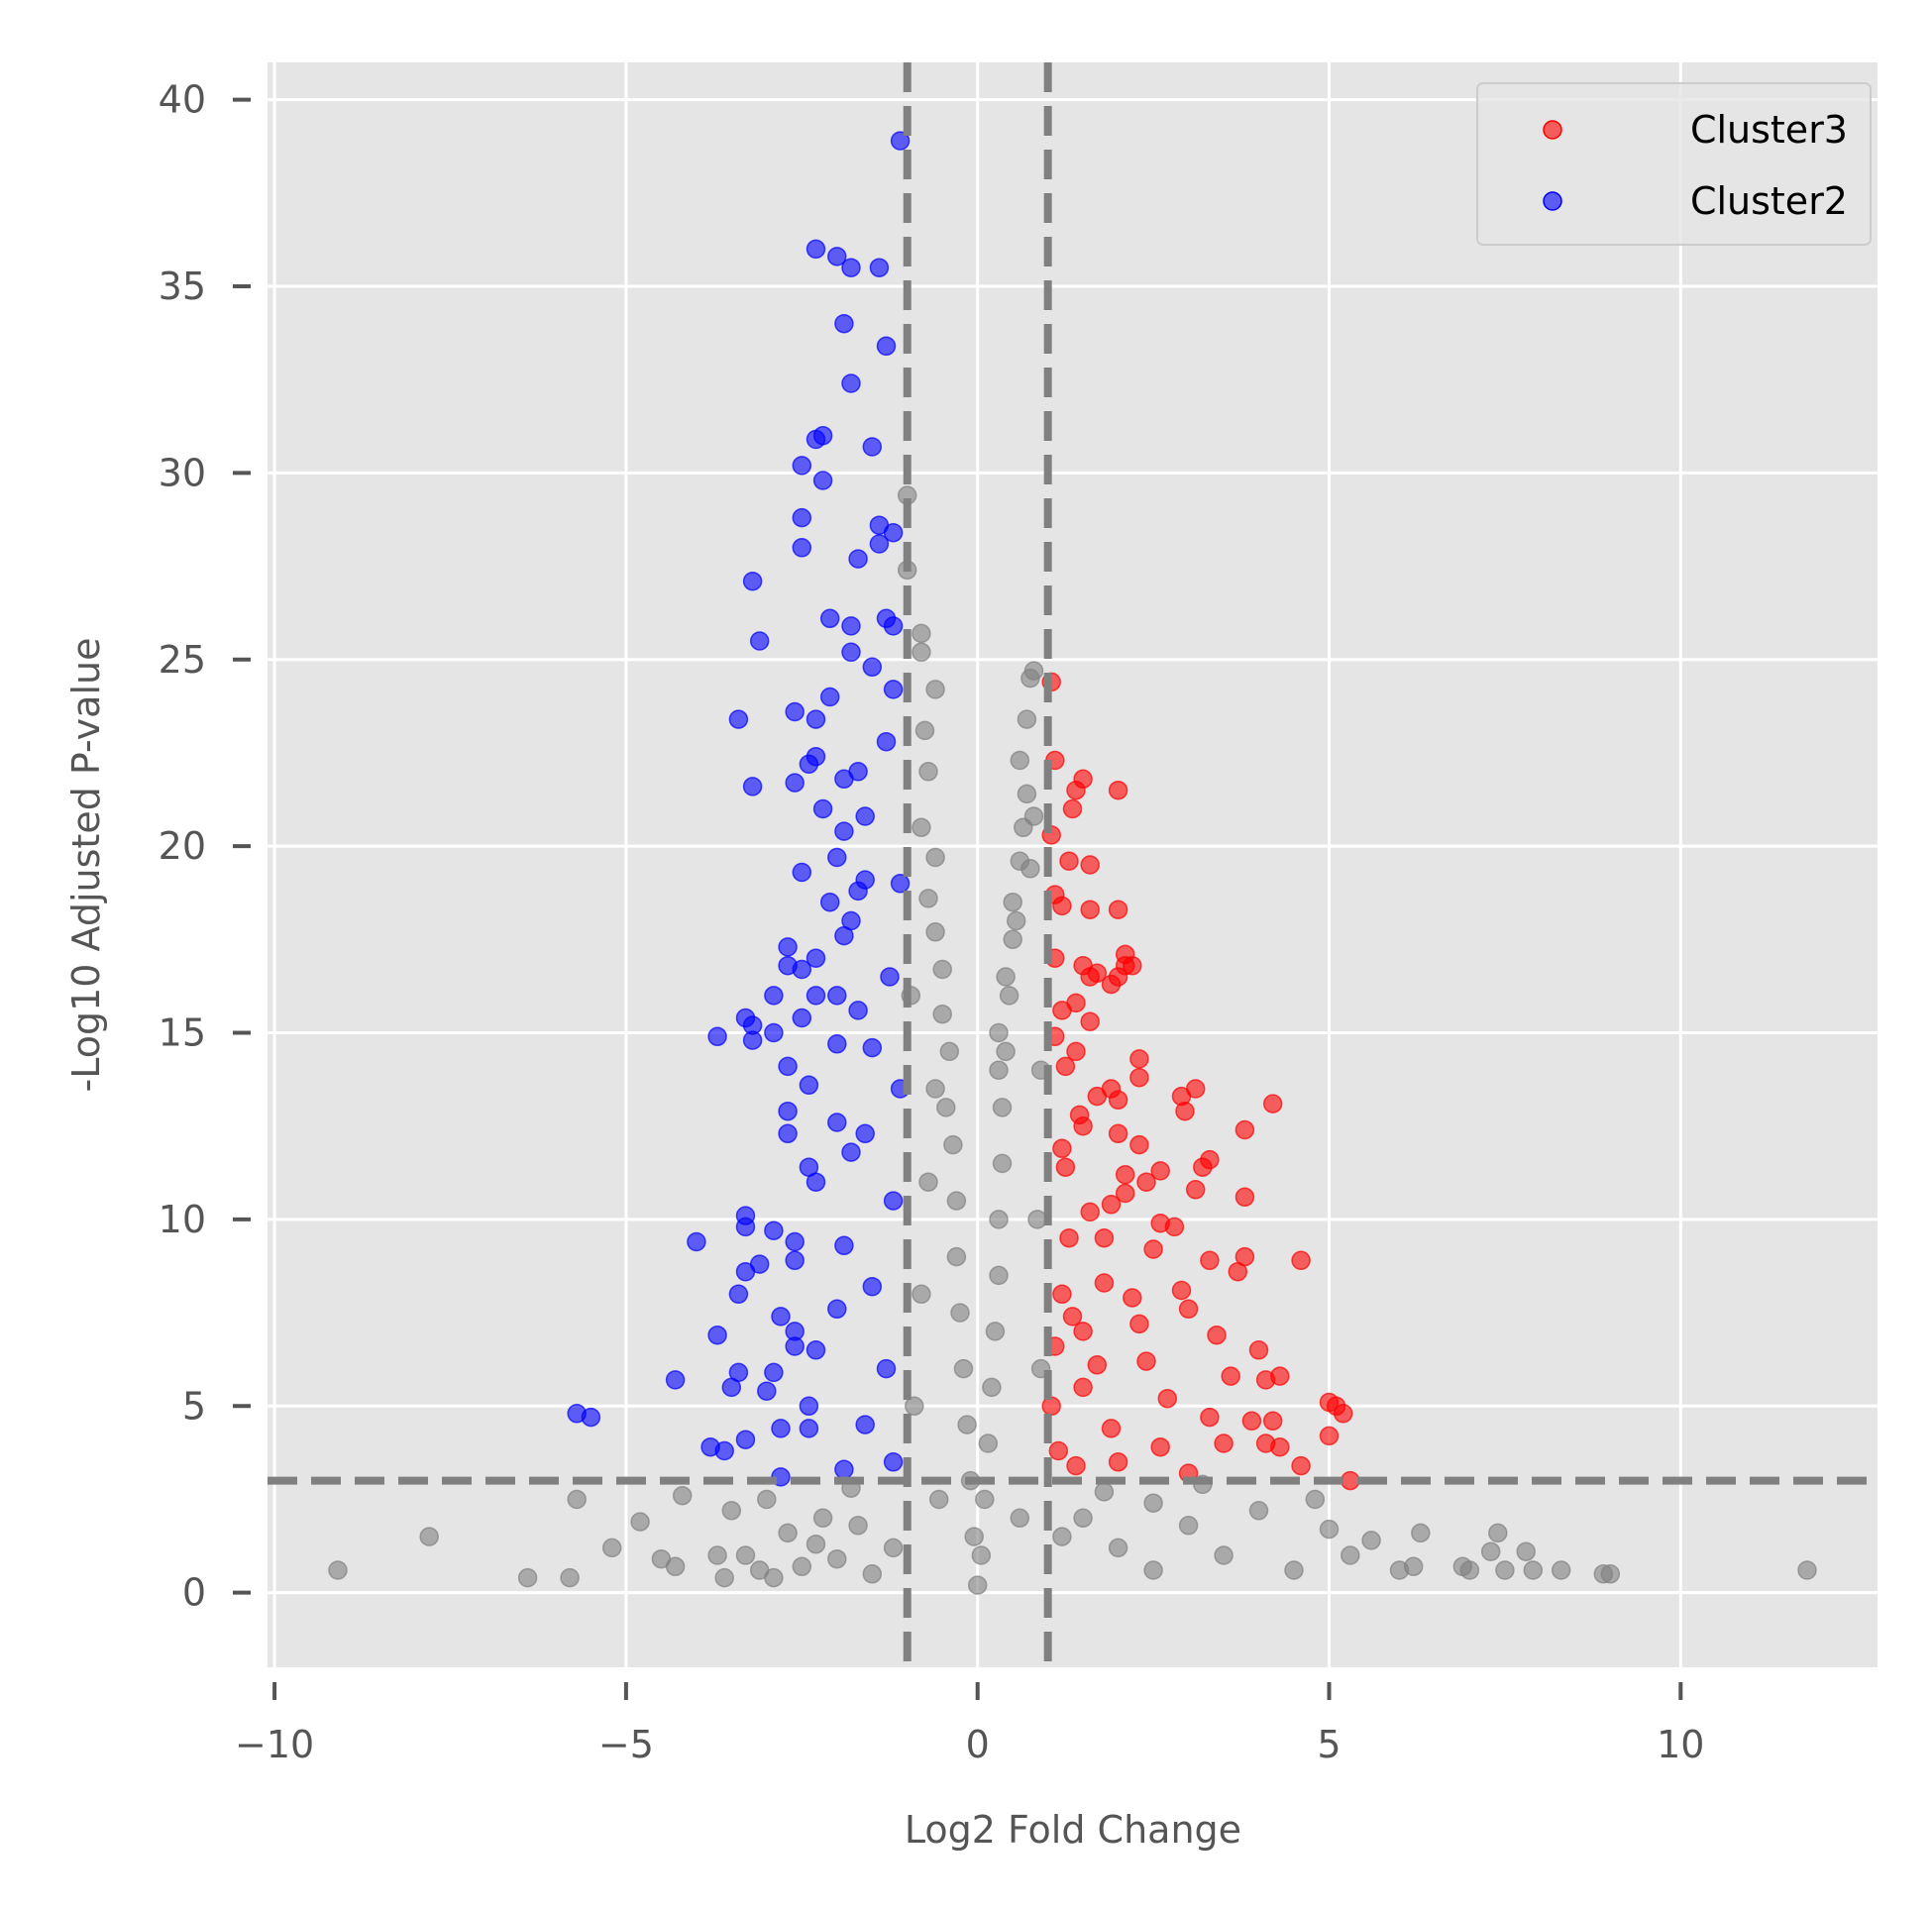 The width and height of the screenshot is (1932, 1911). What do you see at coordinates (86, 865) in the screenshot?
I see `y-axis-label: -Log10 Adjusted P-value` at bounding box center [86, 865].